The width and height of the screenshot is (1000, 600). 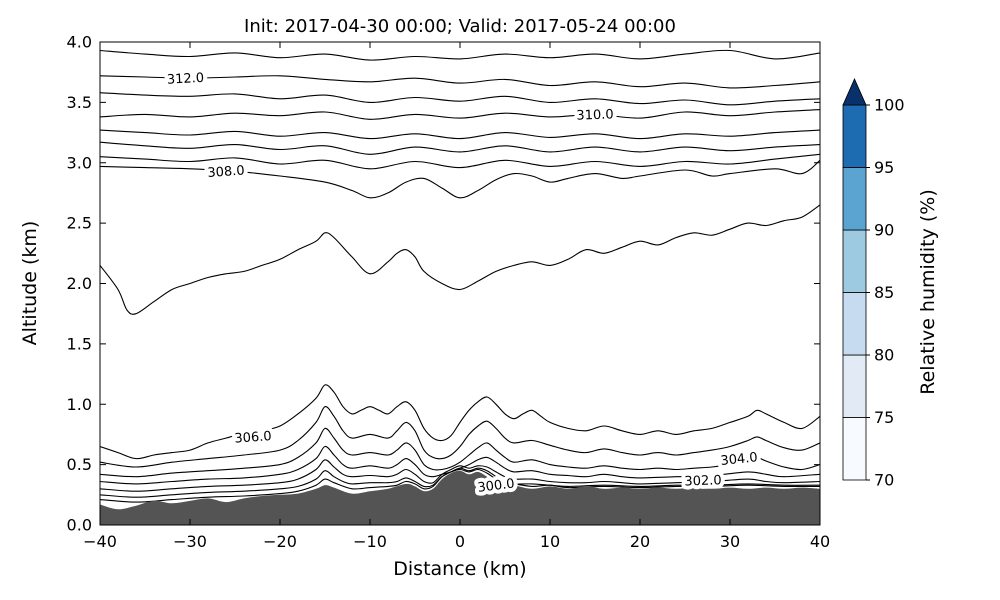 What do you see at coordinates (550, 541) in the screenshot?
I see `x-tick-label: 10` at bounding box center [550, 541].